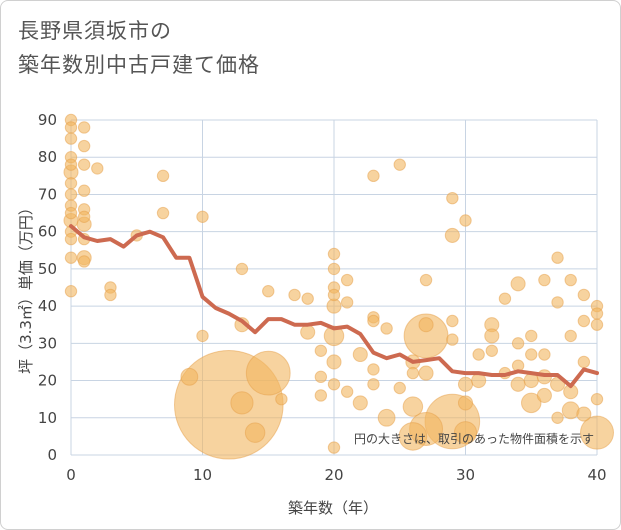 Image resolution: width=621 pixels, height=530 pixels. What do you see at coordinates (139, 65) in the screenshot?
I see `chart-title-line-2: 築年数別中古戸建て価格` at bounding box center [139, 65].